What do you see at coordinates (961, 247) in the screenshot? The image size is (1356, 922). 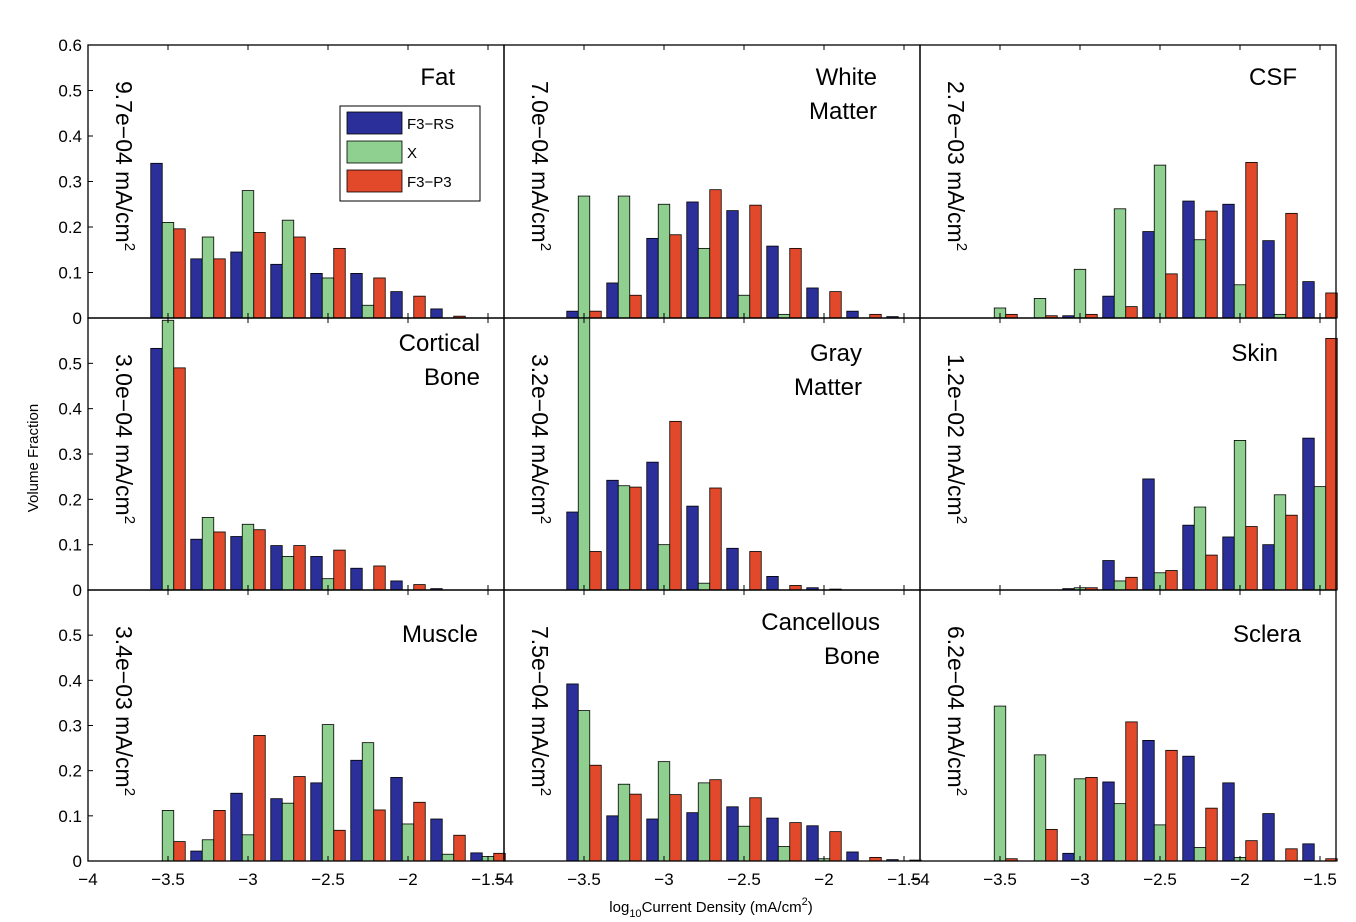 I see `panel-side-superscript-csf: 2` at bounding box center [961, 247].